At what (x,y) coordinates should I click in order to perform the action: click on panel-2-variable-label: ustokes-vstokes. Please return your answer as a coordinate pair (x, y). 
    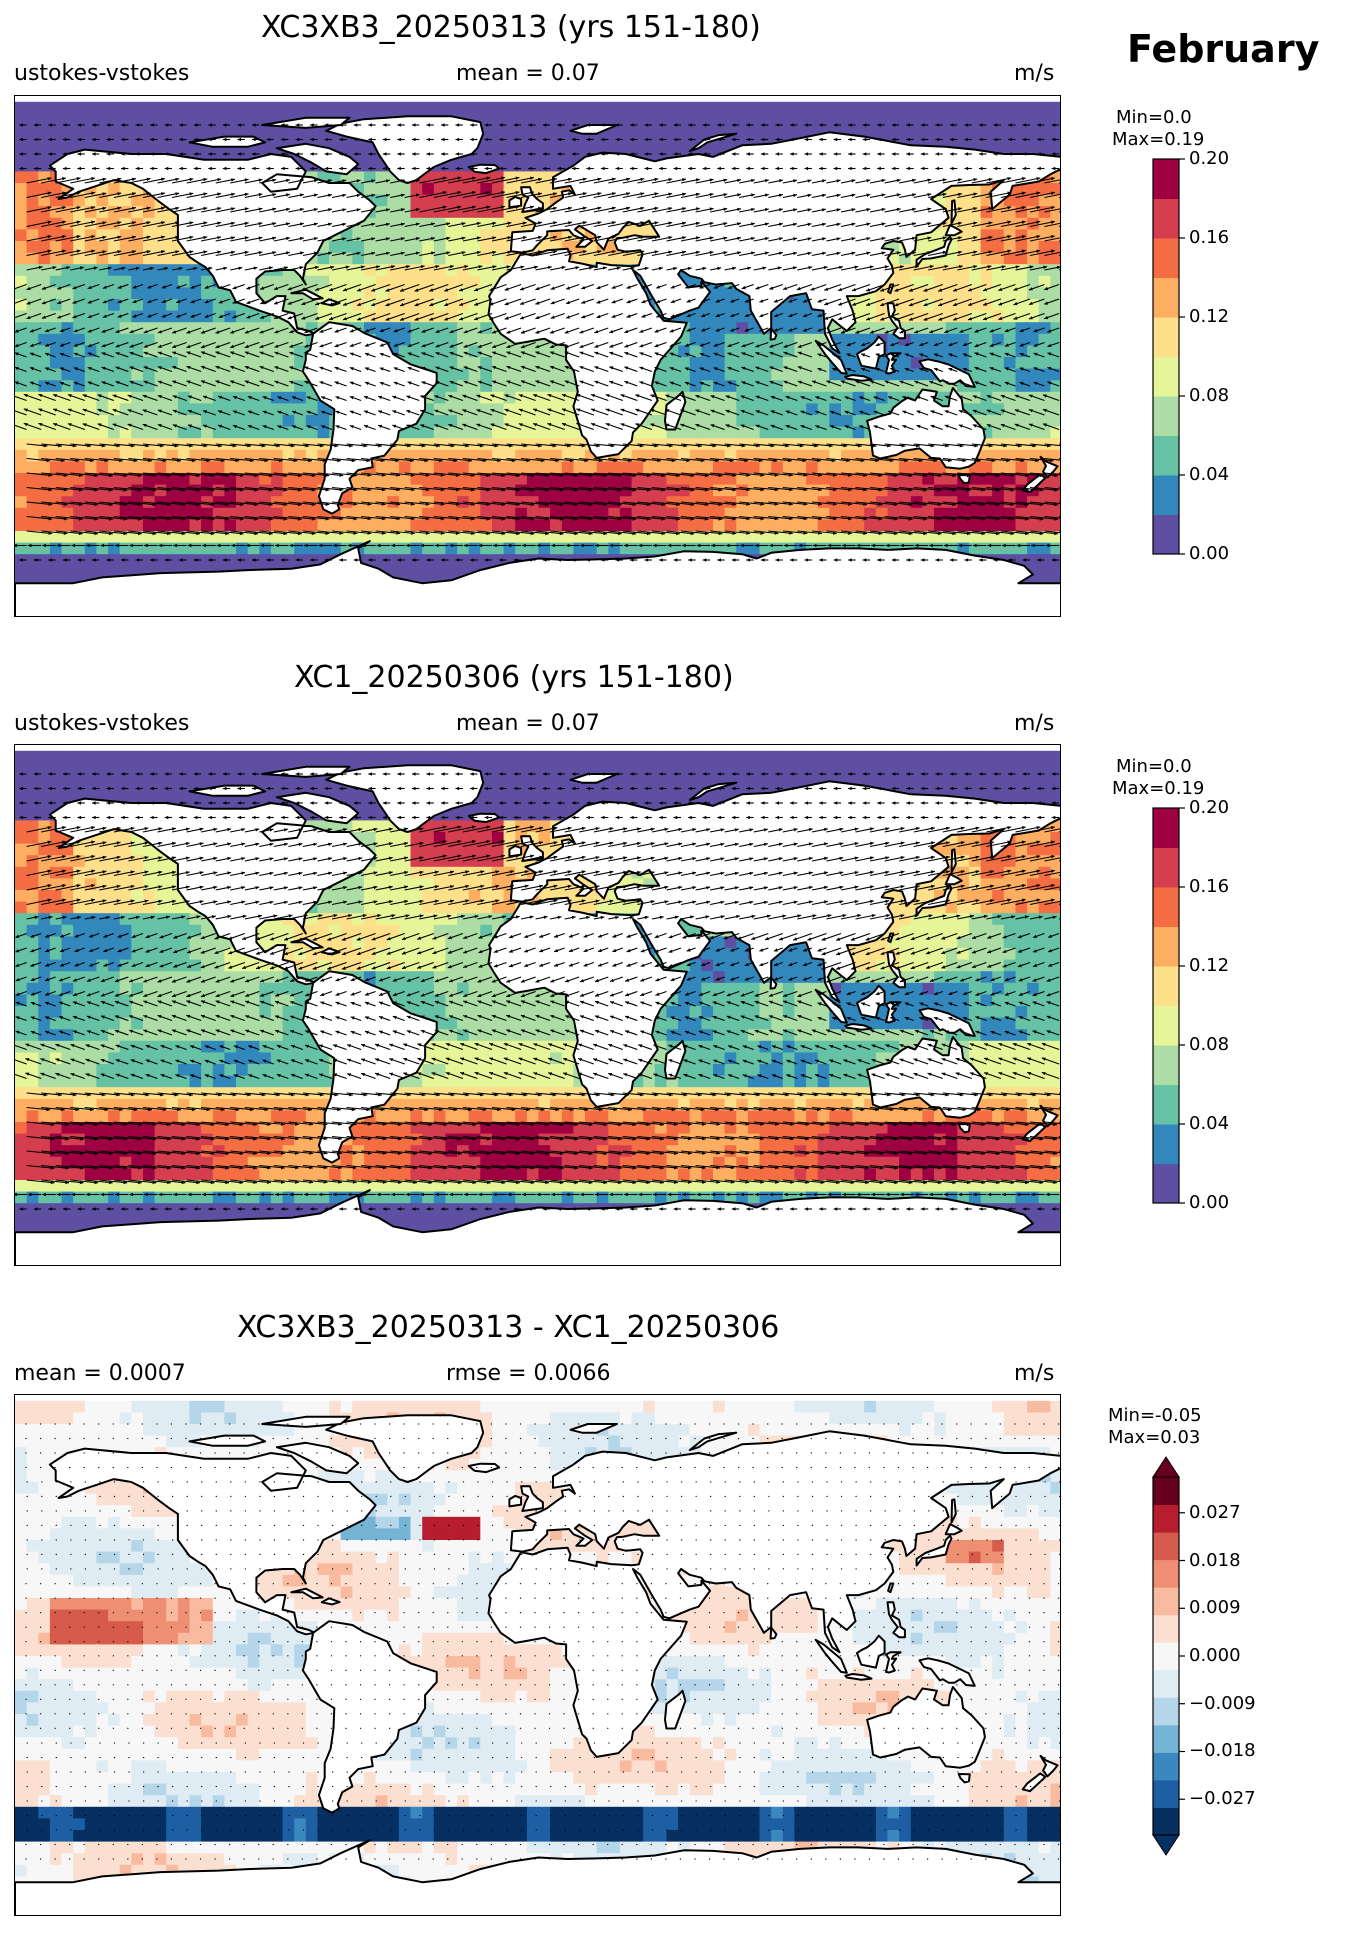
    Looking at the image, I should click on (101, 724).